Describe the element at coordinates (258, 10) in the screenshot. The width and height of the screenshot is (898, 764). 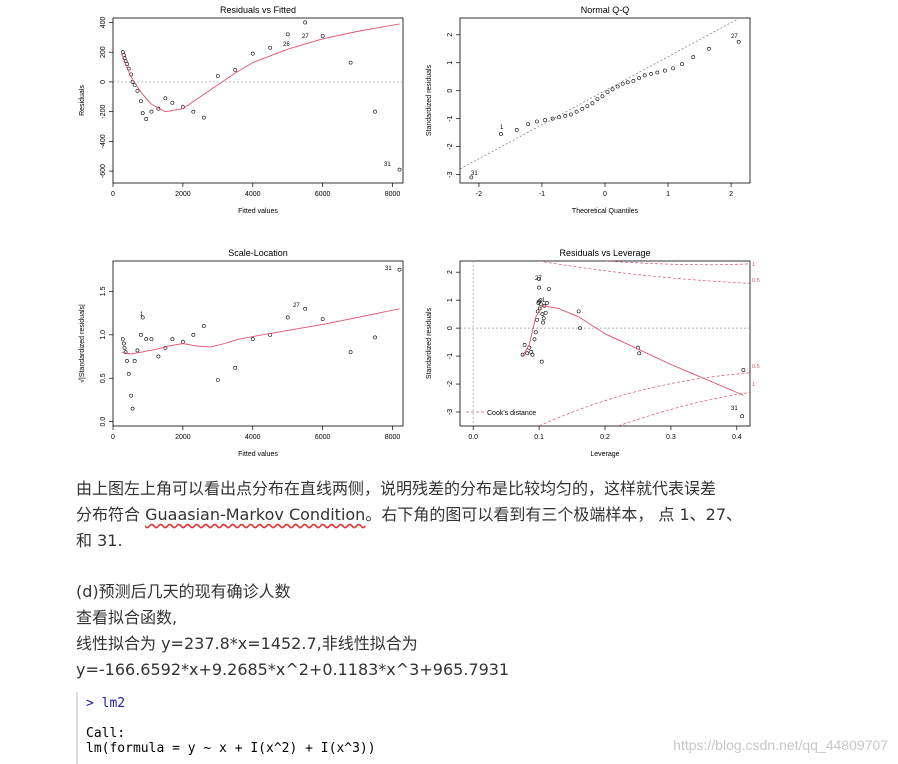
I see `panel-title: Residuals vs Fitted` at that location.